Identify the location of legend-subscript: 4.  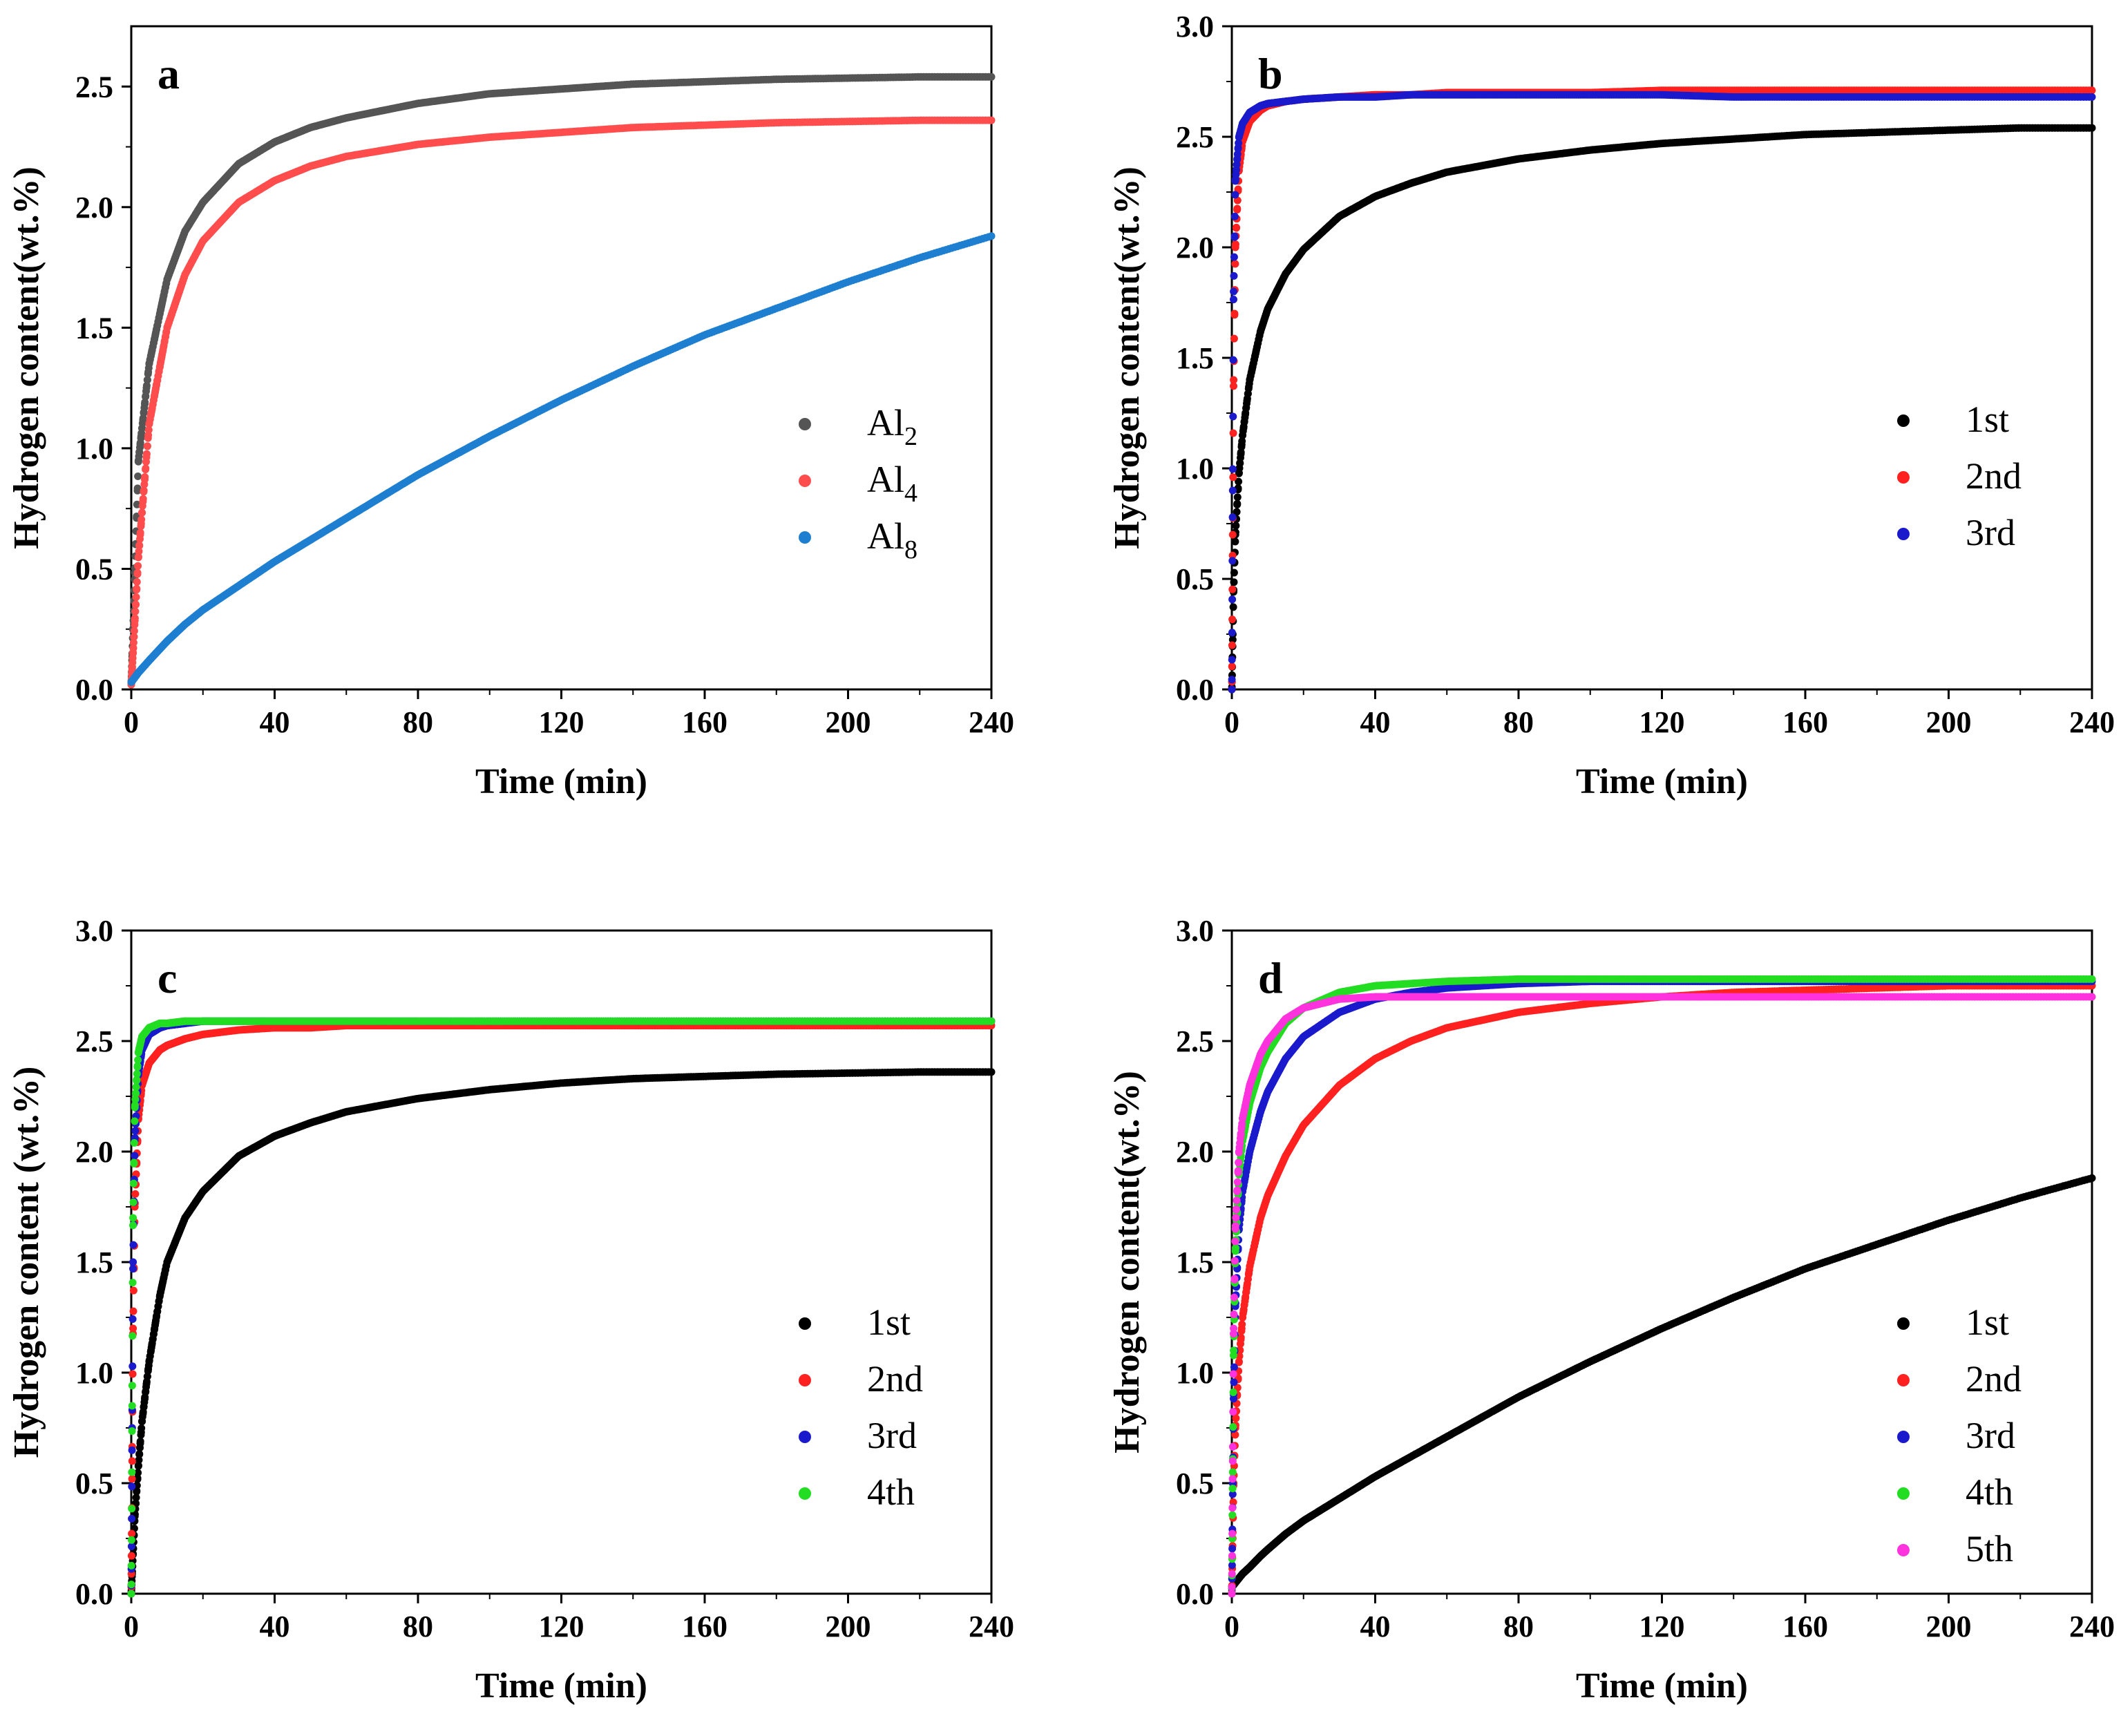
(910, 493).